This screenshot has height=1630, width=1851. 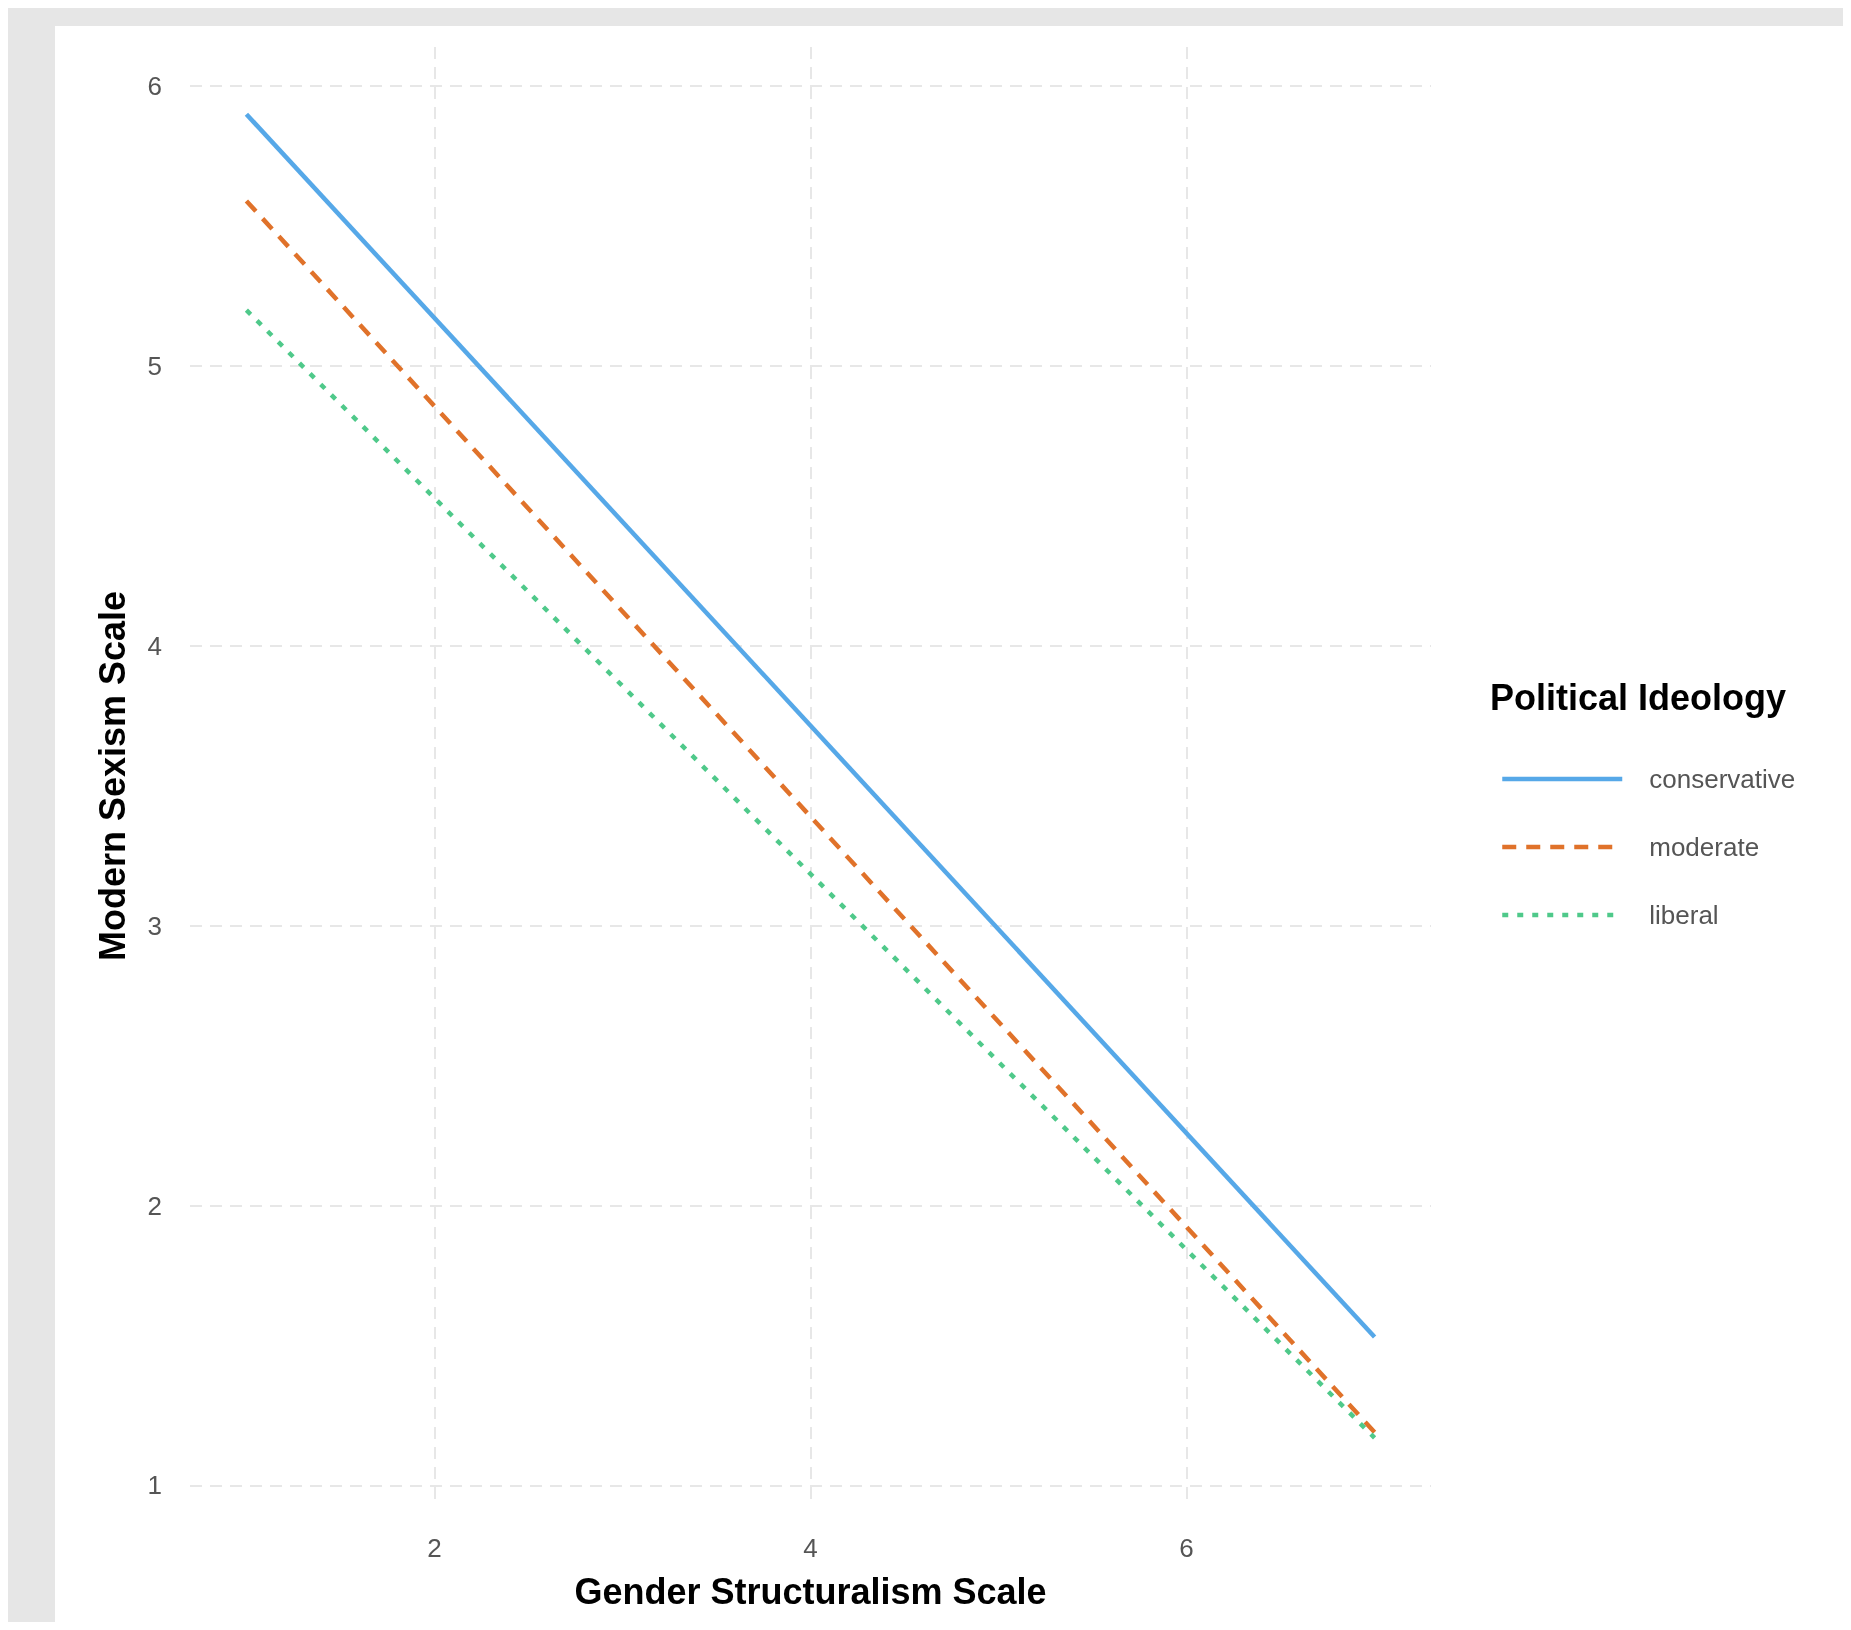 I want to click on legend-label: conservative, so click(x=1722, y=779).